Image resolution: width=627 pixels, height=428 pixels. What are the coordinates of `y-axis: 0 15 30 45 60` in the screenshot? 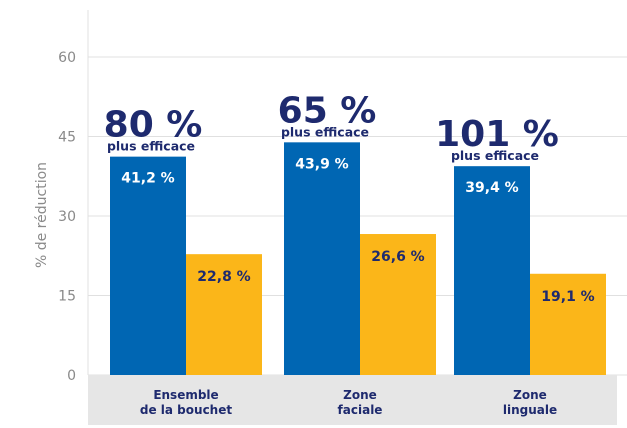 It's located at (67, 217).